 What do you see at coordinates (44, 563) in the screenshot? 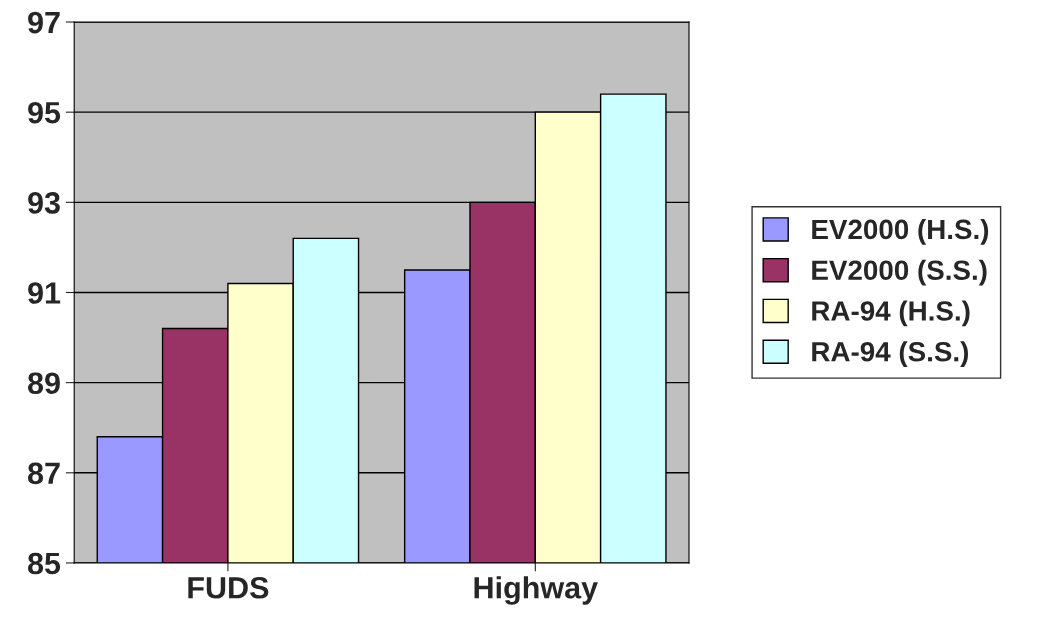
I see `y-tick-label: 85` at bounding box center [44, 563].